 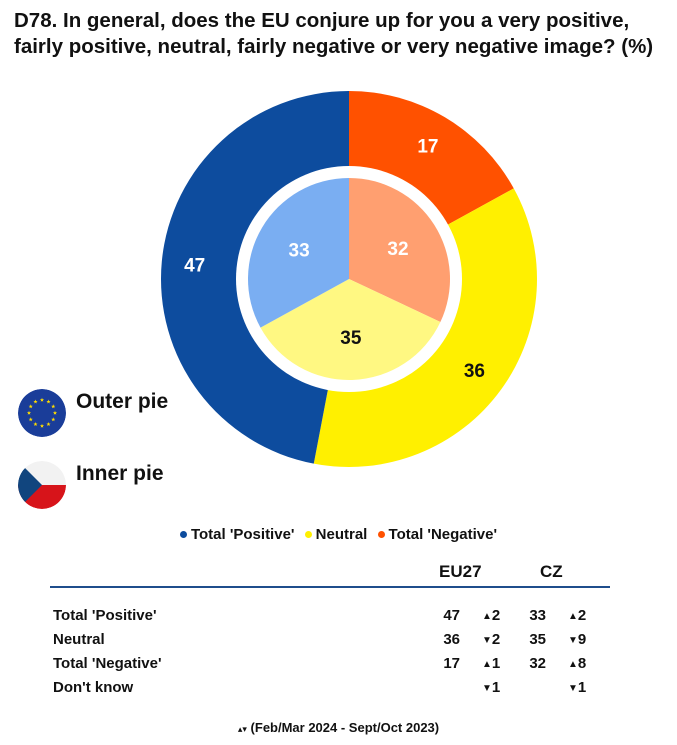 What do you see at coordinates (351, 338) in the screenshot?
I see `inner-pie-data-label: 35` at bounding box center [351, 338].